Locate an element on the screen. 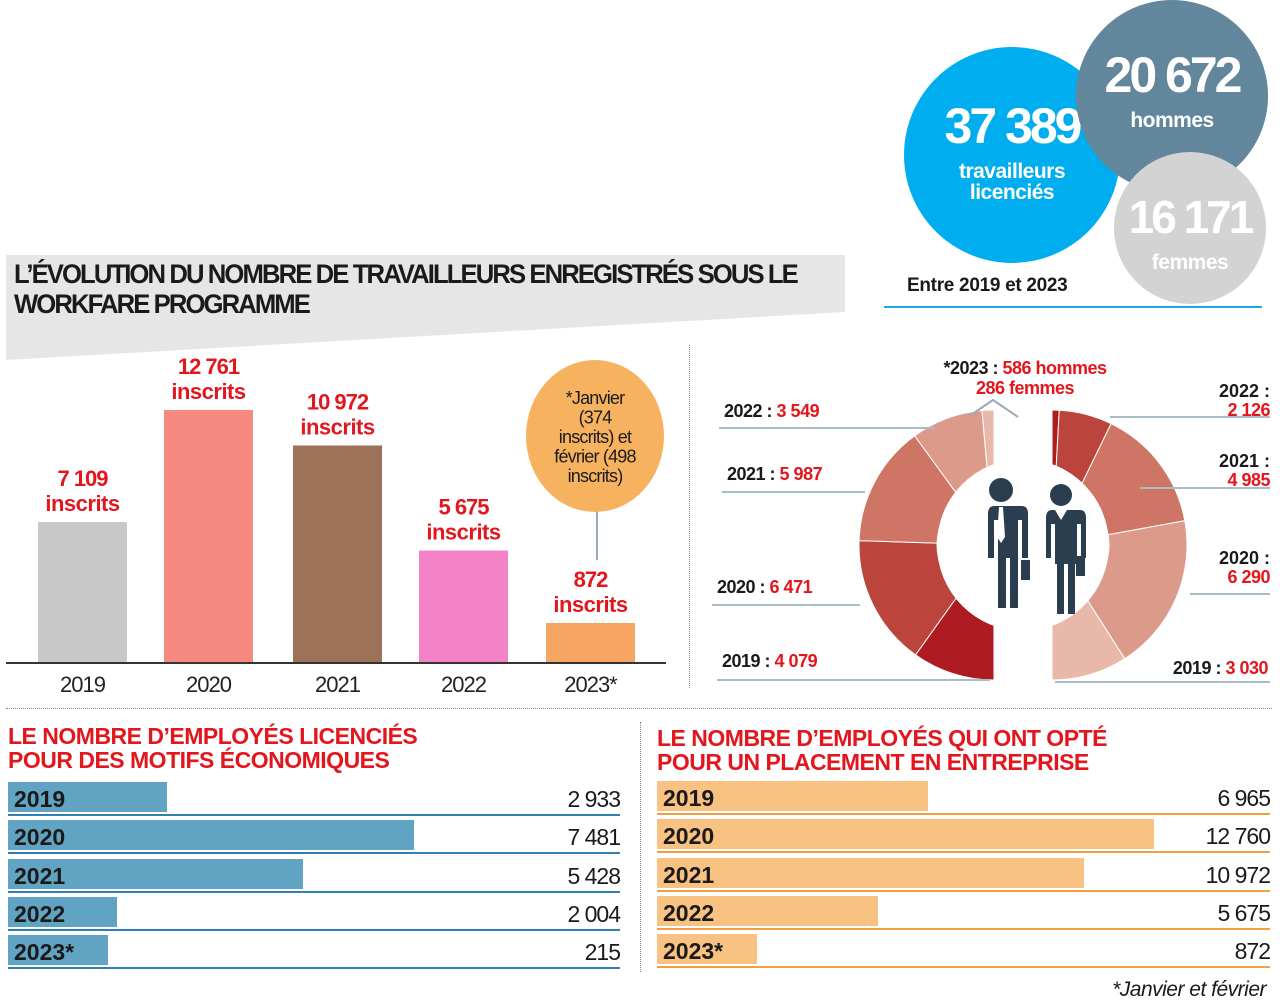 This screenshot has width=1280, height=1004. women-value-2022: 2 126 is located at coordinates (1248, 410).